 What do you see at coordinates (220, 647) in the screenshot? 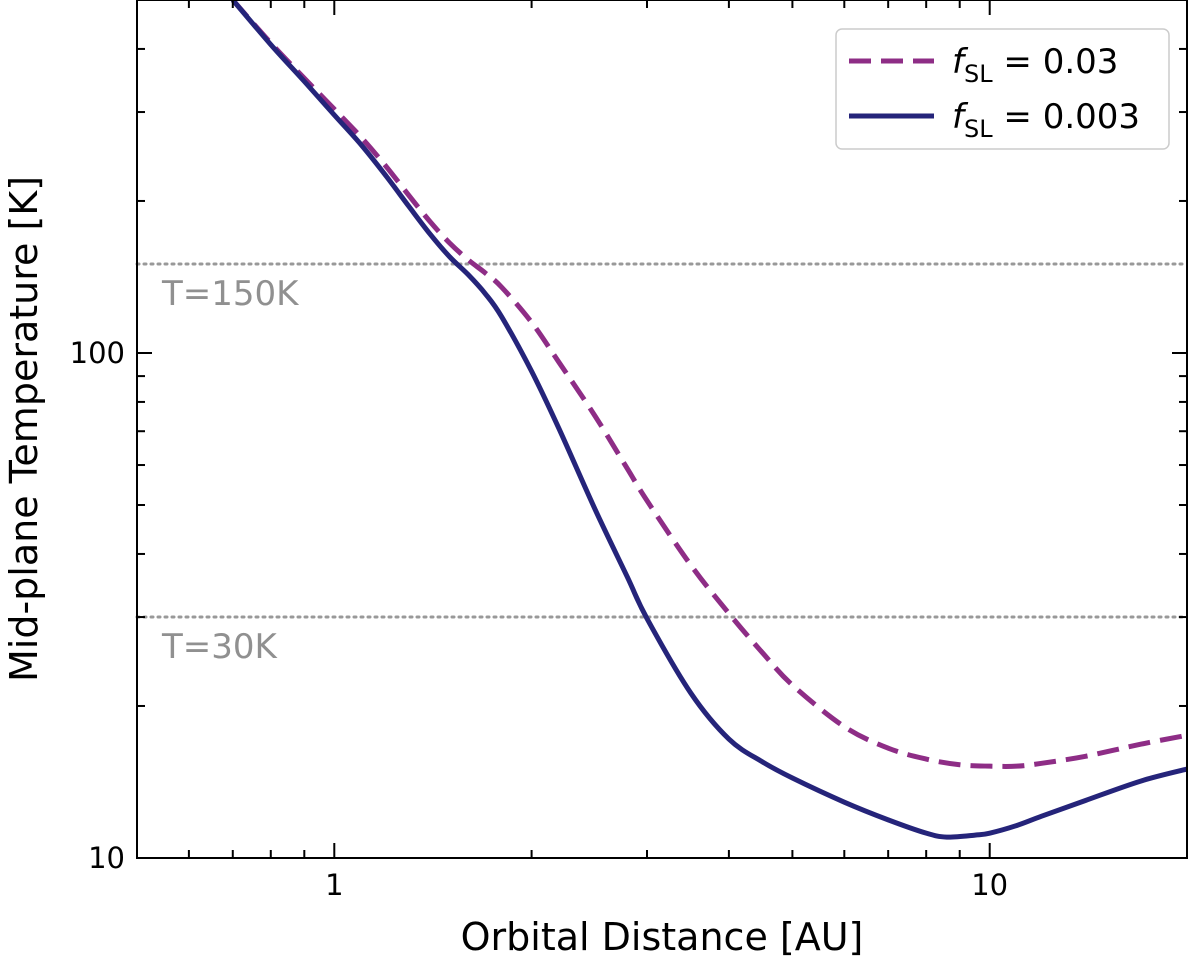
I see `reference-label-1: T=30K` at bounding box center [220, 647].